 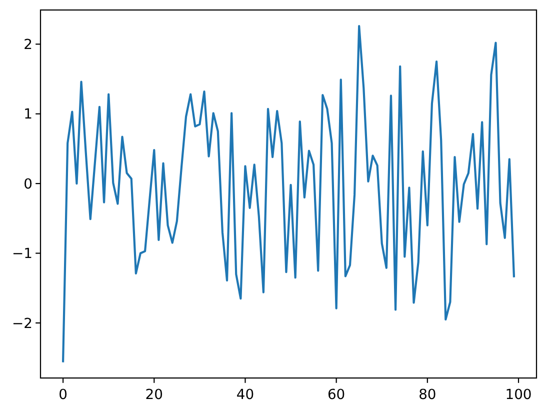 I want to click on x-tick-label: 80, so click(x=427, y=395).